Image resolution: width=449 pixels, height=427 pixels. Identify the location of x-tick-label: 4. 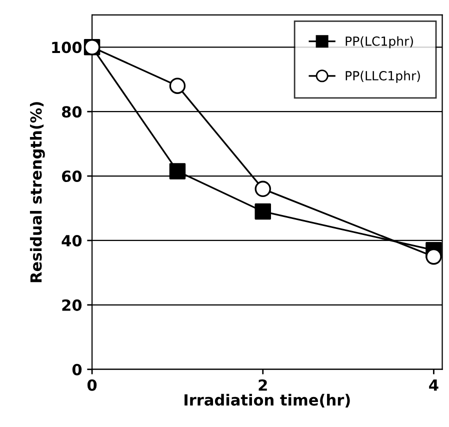
(433, 385).